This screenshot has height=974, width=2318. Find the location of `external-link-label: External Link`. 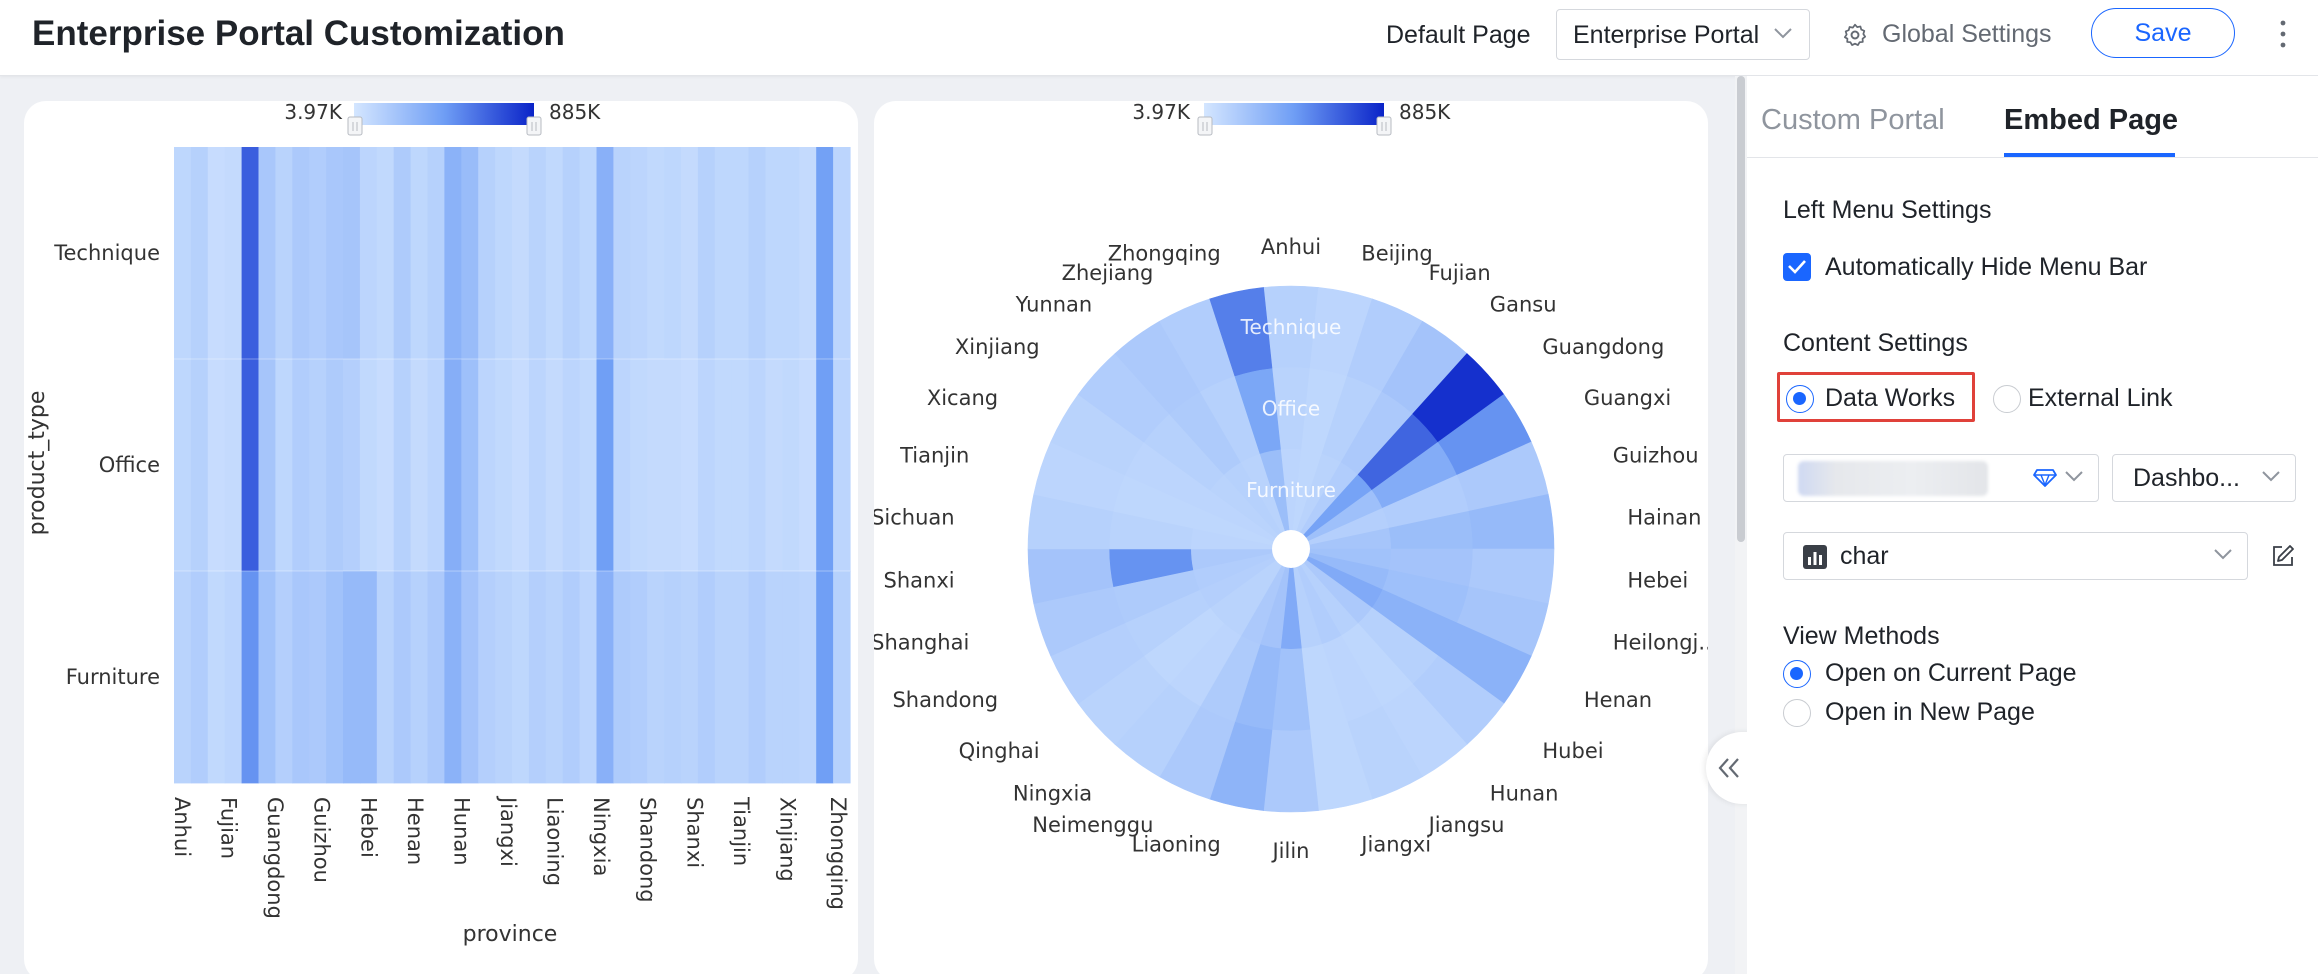

external-link-label: External Link is located at coordinates (2100, 398).